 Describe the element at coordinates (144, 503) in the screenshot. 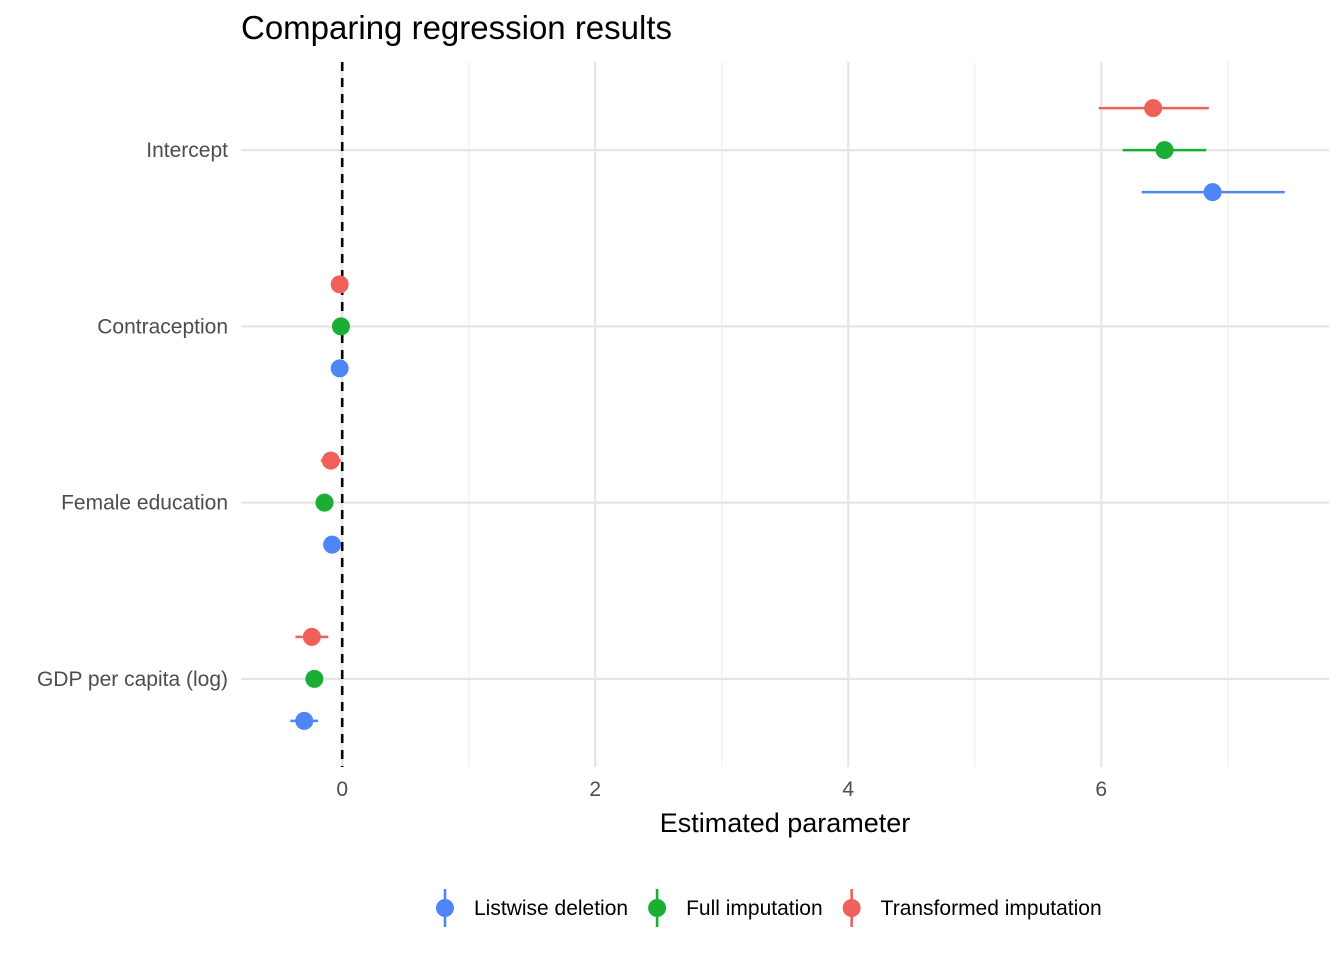

I see `y-tick-label: Female education` at that location.